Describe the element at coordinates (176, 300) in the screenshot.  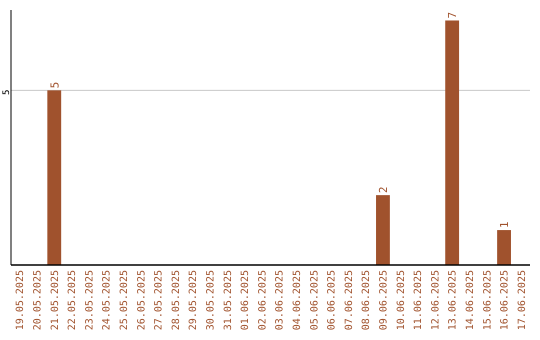
I see `x-tick-label: 28.05.2025` at that location.